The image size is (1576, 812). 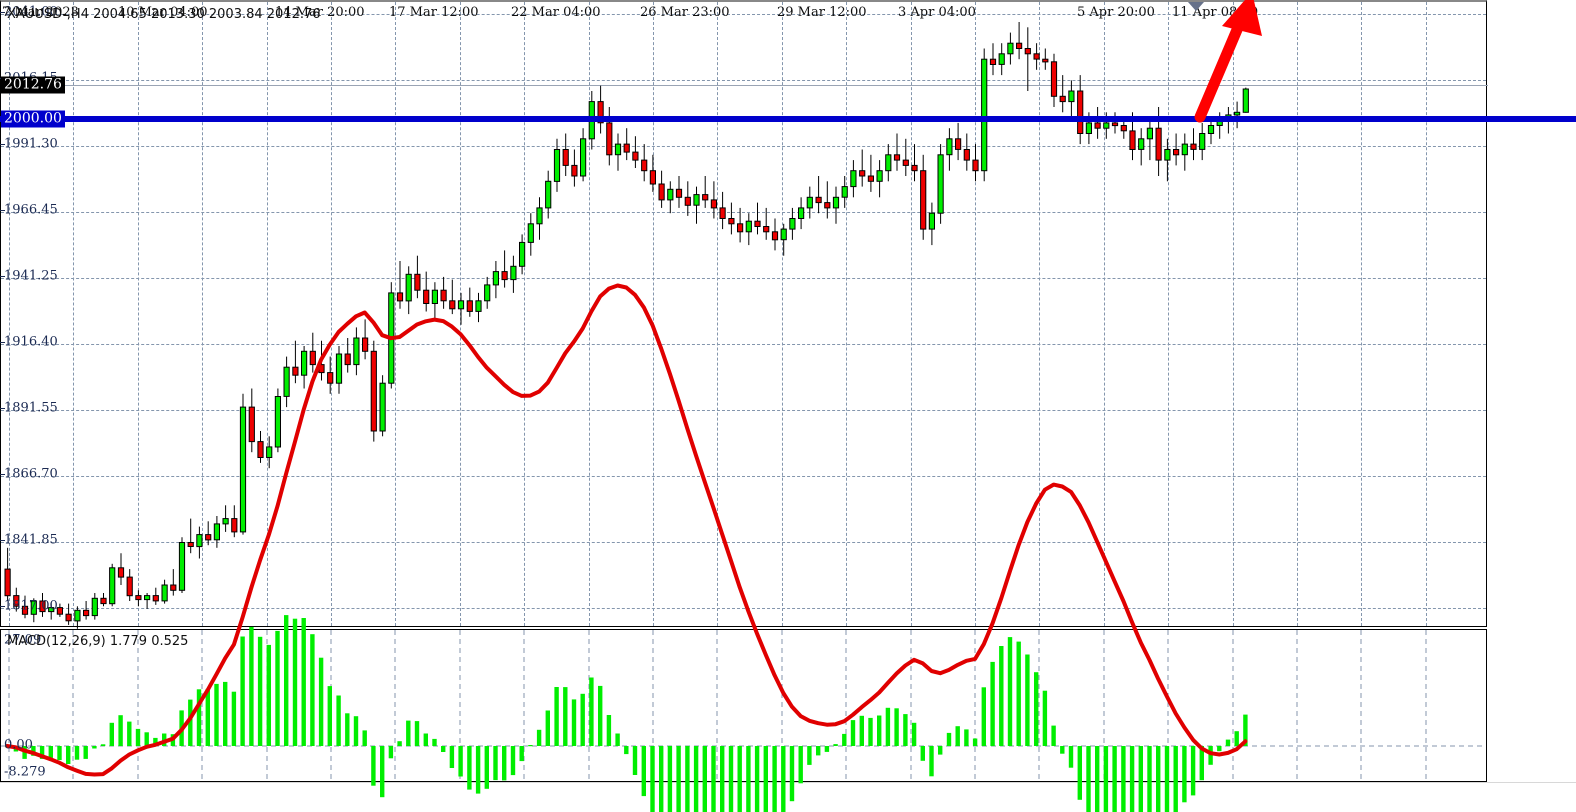 What do you see at coordinates (1215, 12) in the screenshot?
I see `time-axis-label: 11 Apr 08:00` at bounding box center [1215, 12].